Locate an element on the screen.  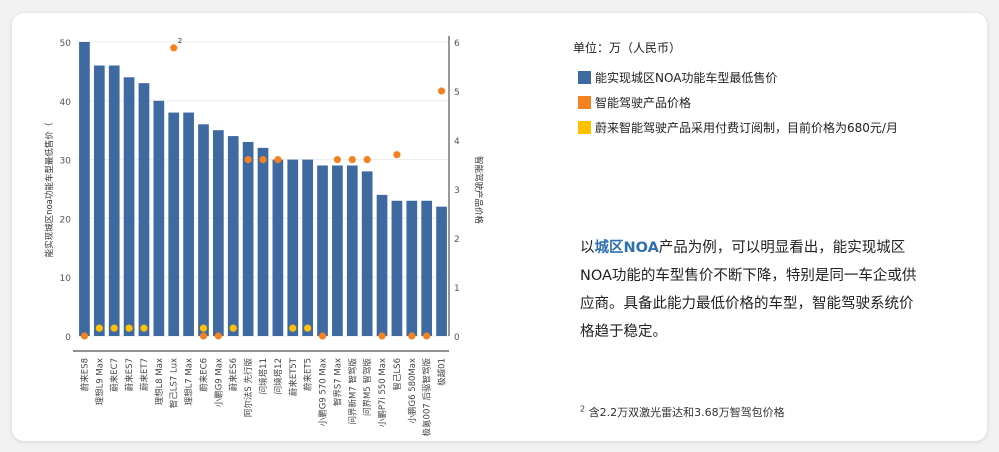
y2-tick-label: 1 is located at coordinates (457, 289).